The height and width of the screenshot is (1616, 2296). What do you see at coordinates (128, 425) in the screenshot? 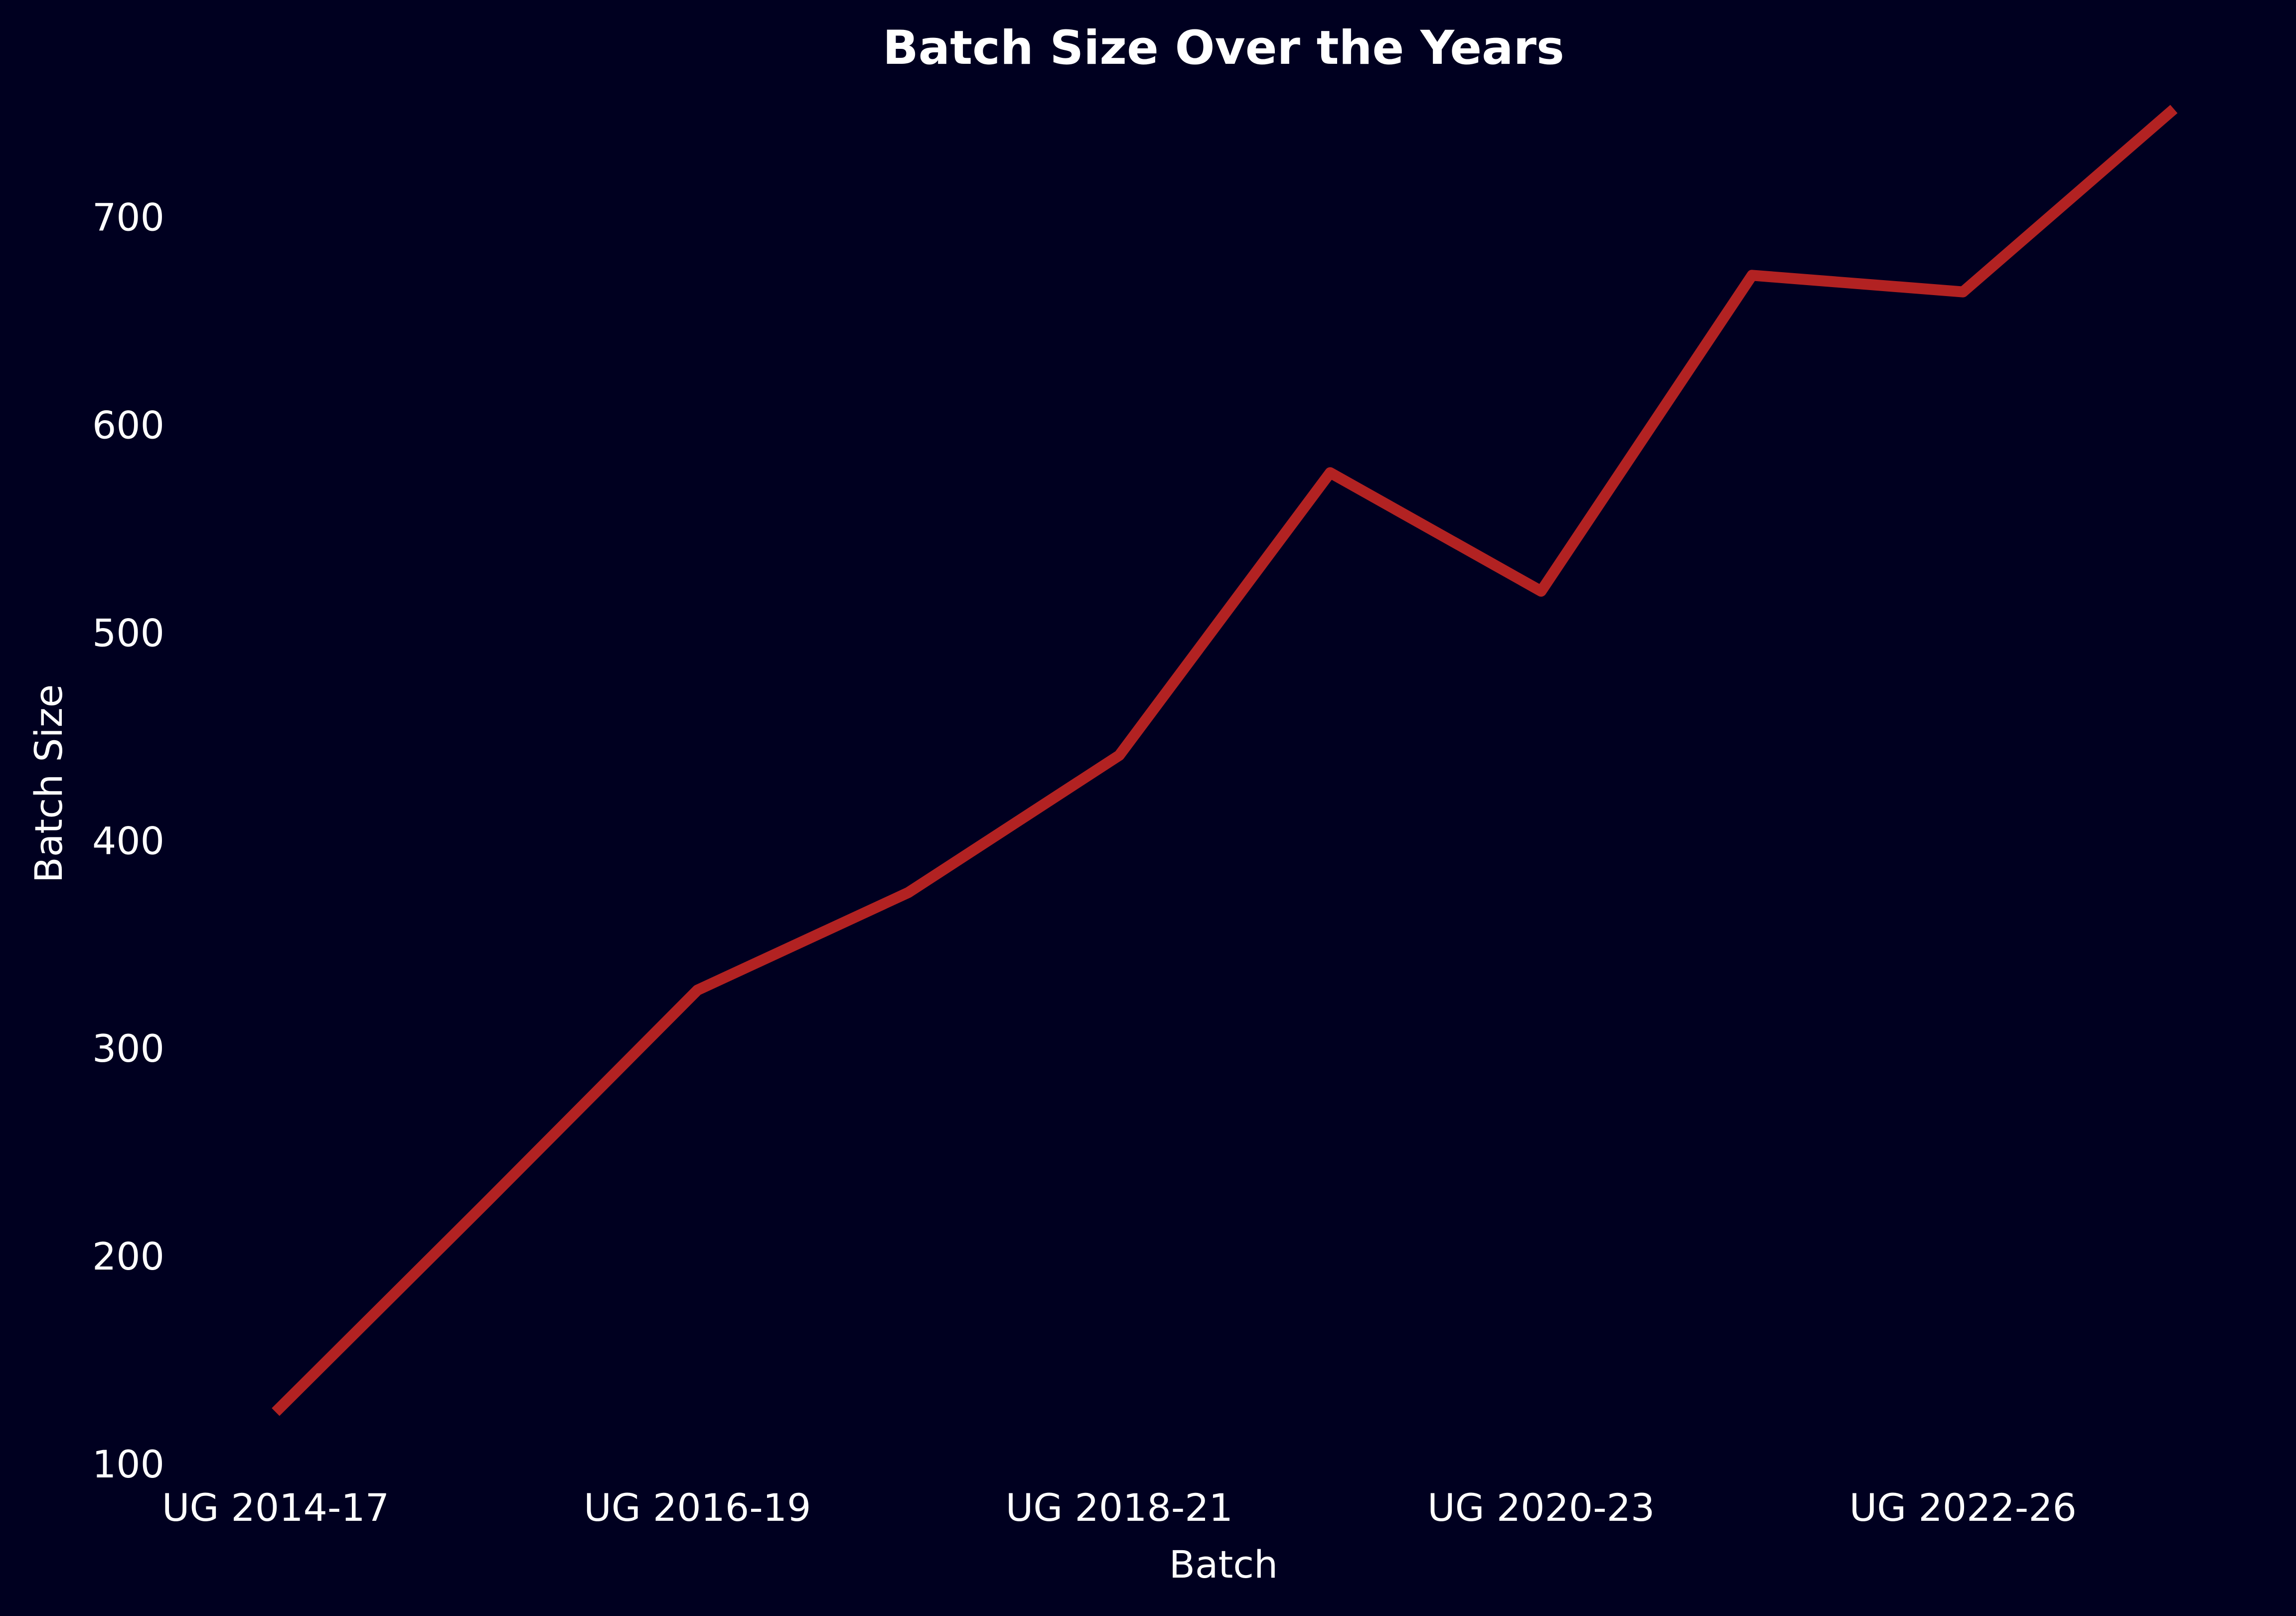
I see `y-tick-label: 600` at bounding box center [128, 425].